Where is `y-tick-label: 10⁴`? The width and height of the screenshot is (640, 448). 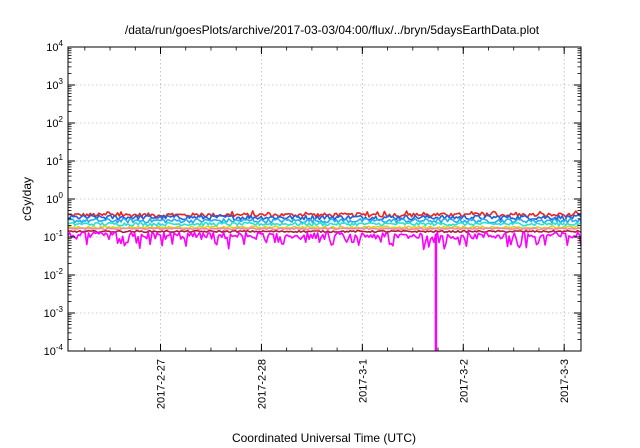
y-tick-label: 10⁴ is located at coordinates (54, 46).